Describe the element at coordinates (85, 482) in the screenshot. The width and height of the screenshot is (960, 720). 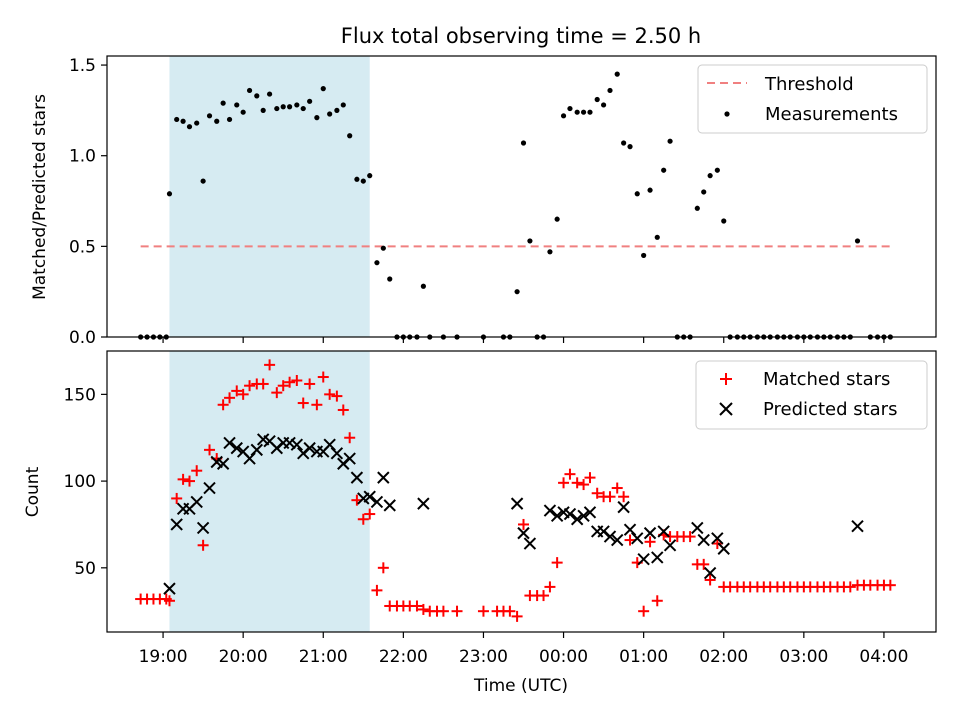
I see `count-y-axis: 50 100 150` at that location.